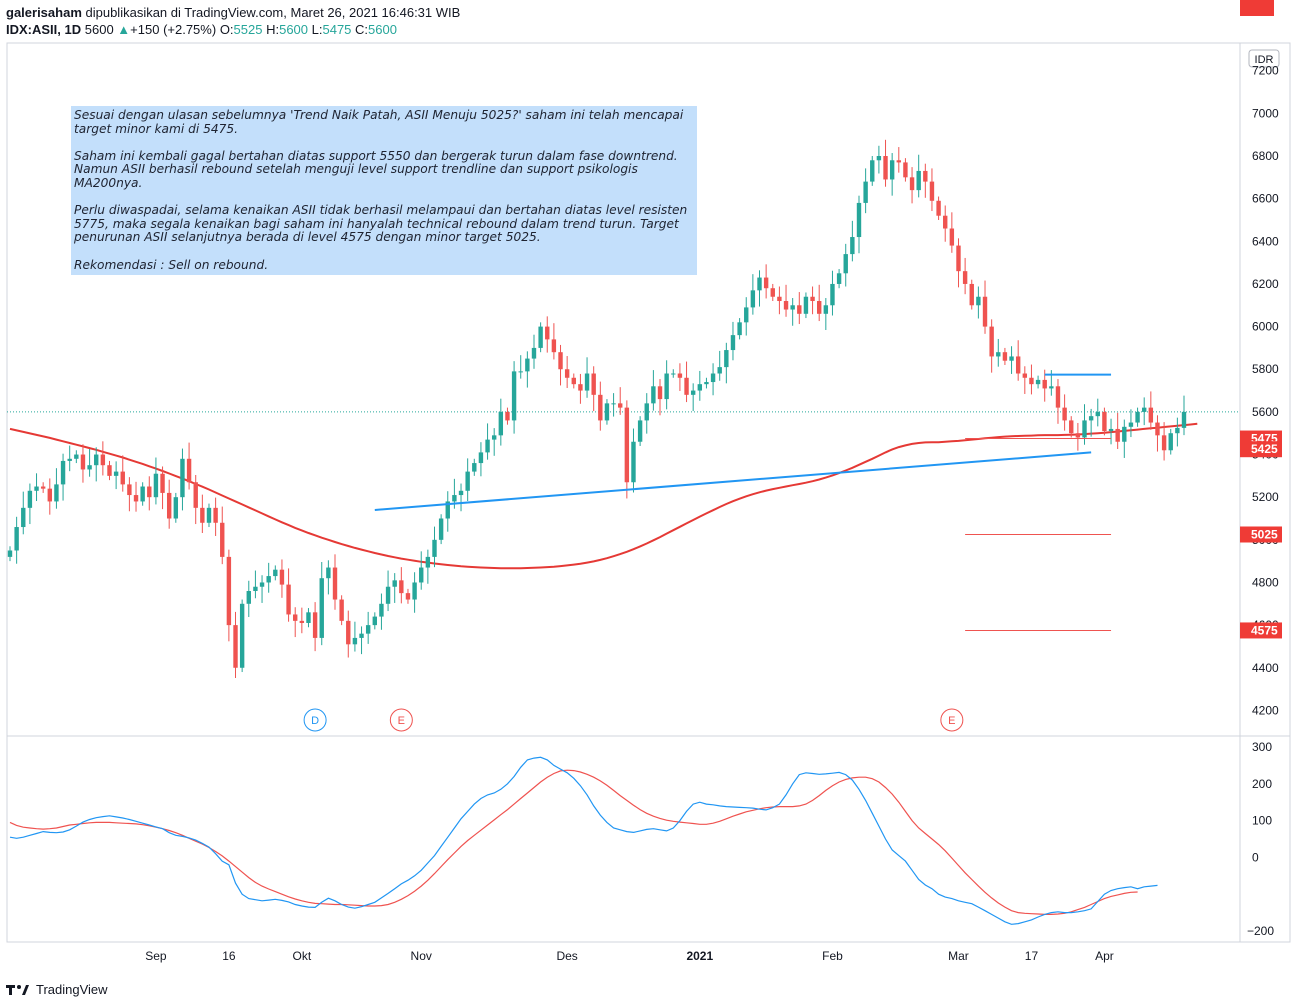 This screenshot has height=1008, width=1294. I want to click on price-change: +150 (+2.75%), so click(173, 29).